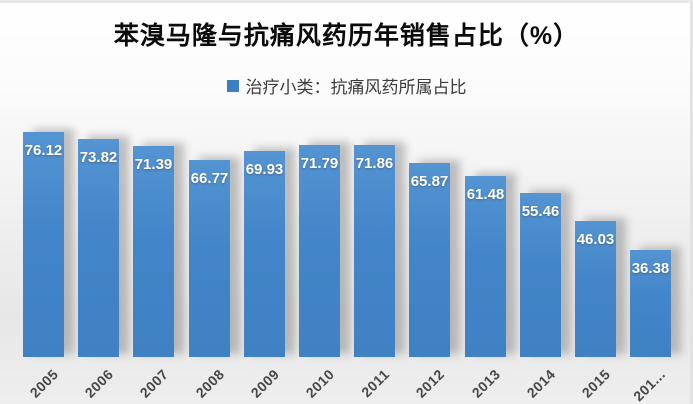 The height and width of the screenshot is (404, 693). I want to click on x-tick-label: 2006, so click(98, 383).